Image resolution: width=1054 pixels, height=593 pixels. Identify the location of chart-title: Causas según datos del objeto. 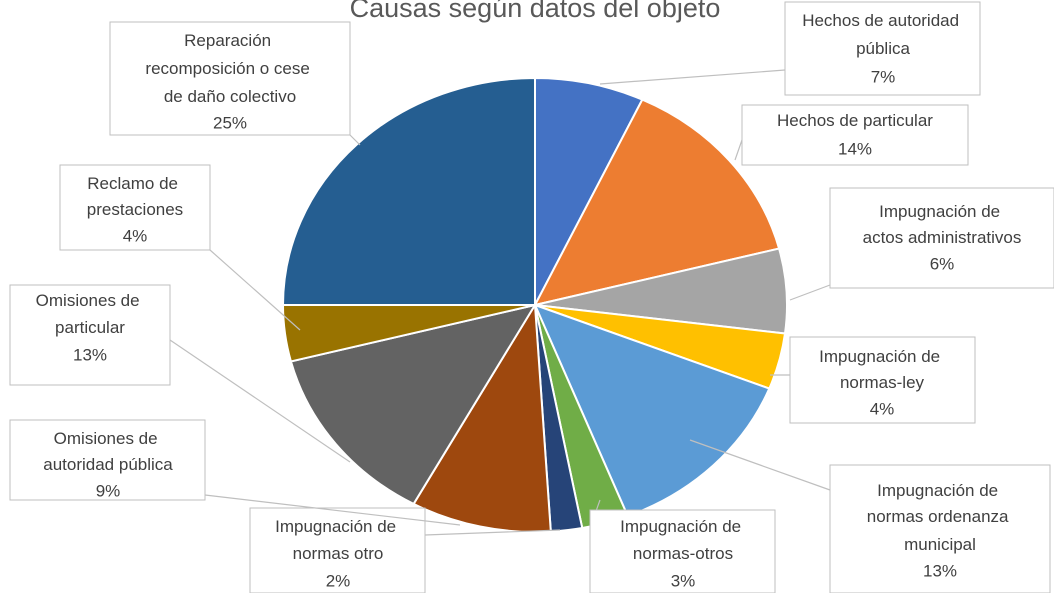
(535, 11).